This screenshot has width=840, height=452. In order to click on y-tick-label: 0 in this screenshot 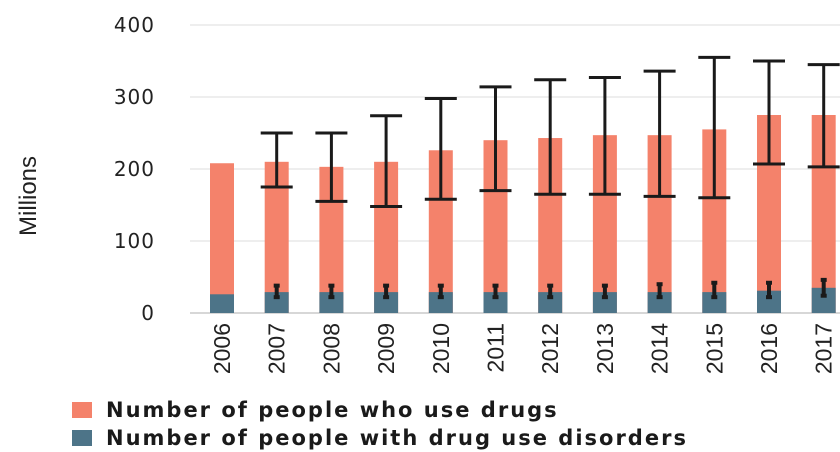, I will do `click(148, 313)`.